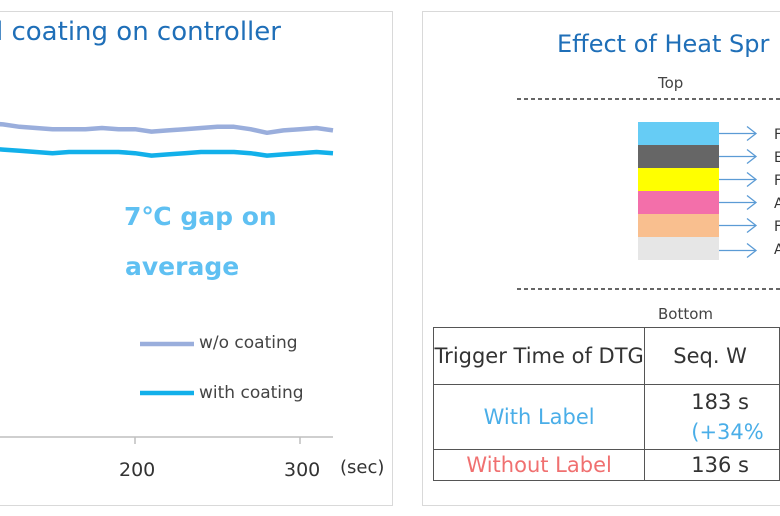 The image size is (780, 516). I want to click on x-axis-unit: (sec), so click(362, 467).